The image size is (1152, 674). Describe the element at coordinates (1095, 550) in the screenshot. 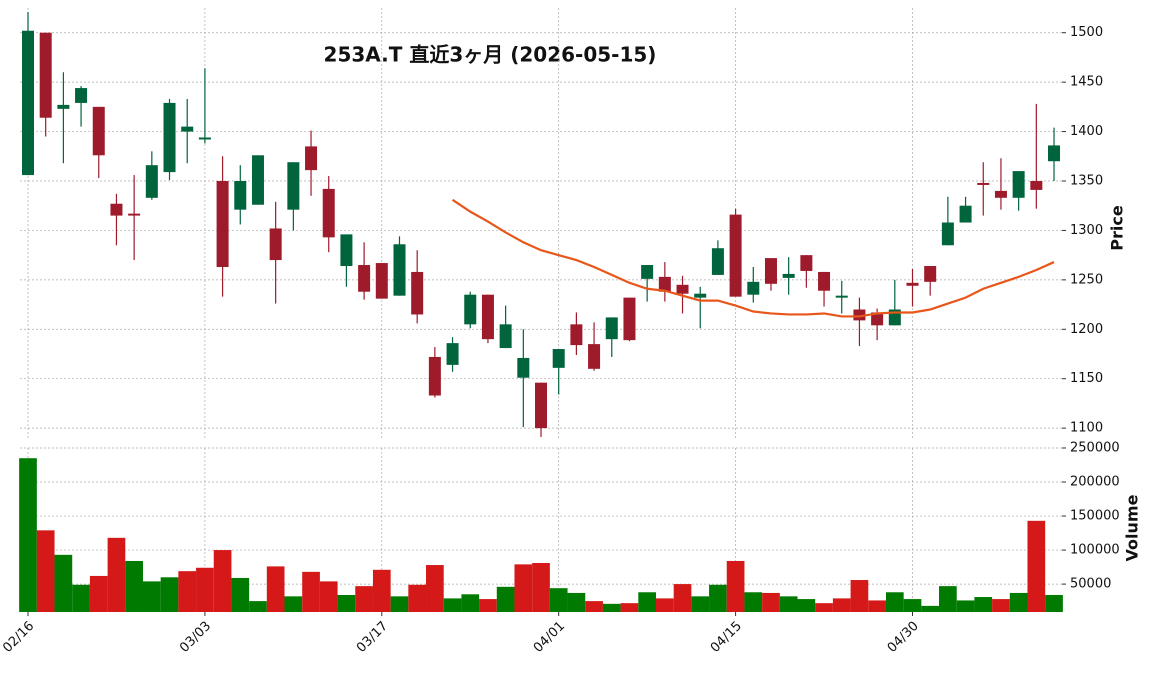

I see `y-tick-label: 100000` at that location.